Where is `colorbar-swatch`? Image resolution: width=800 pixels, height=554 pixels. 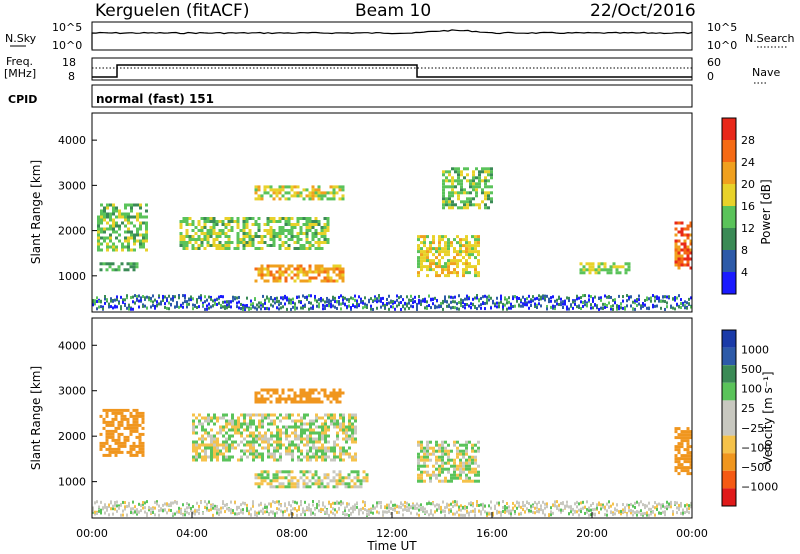
colorbar-swatch is located at coordinates (729, 497).